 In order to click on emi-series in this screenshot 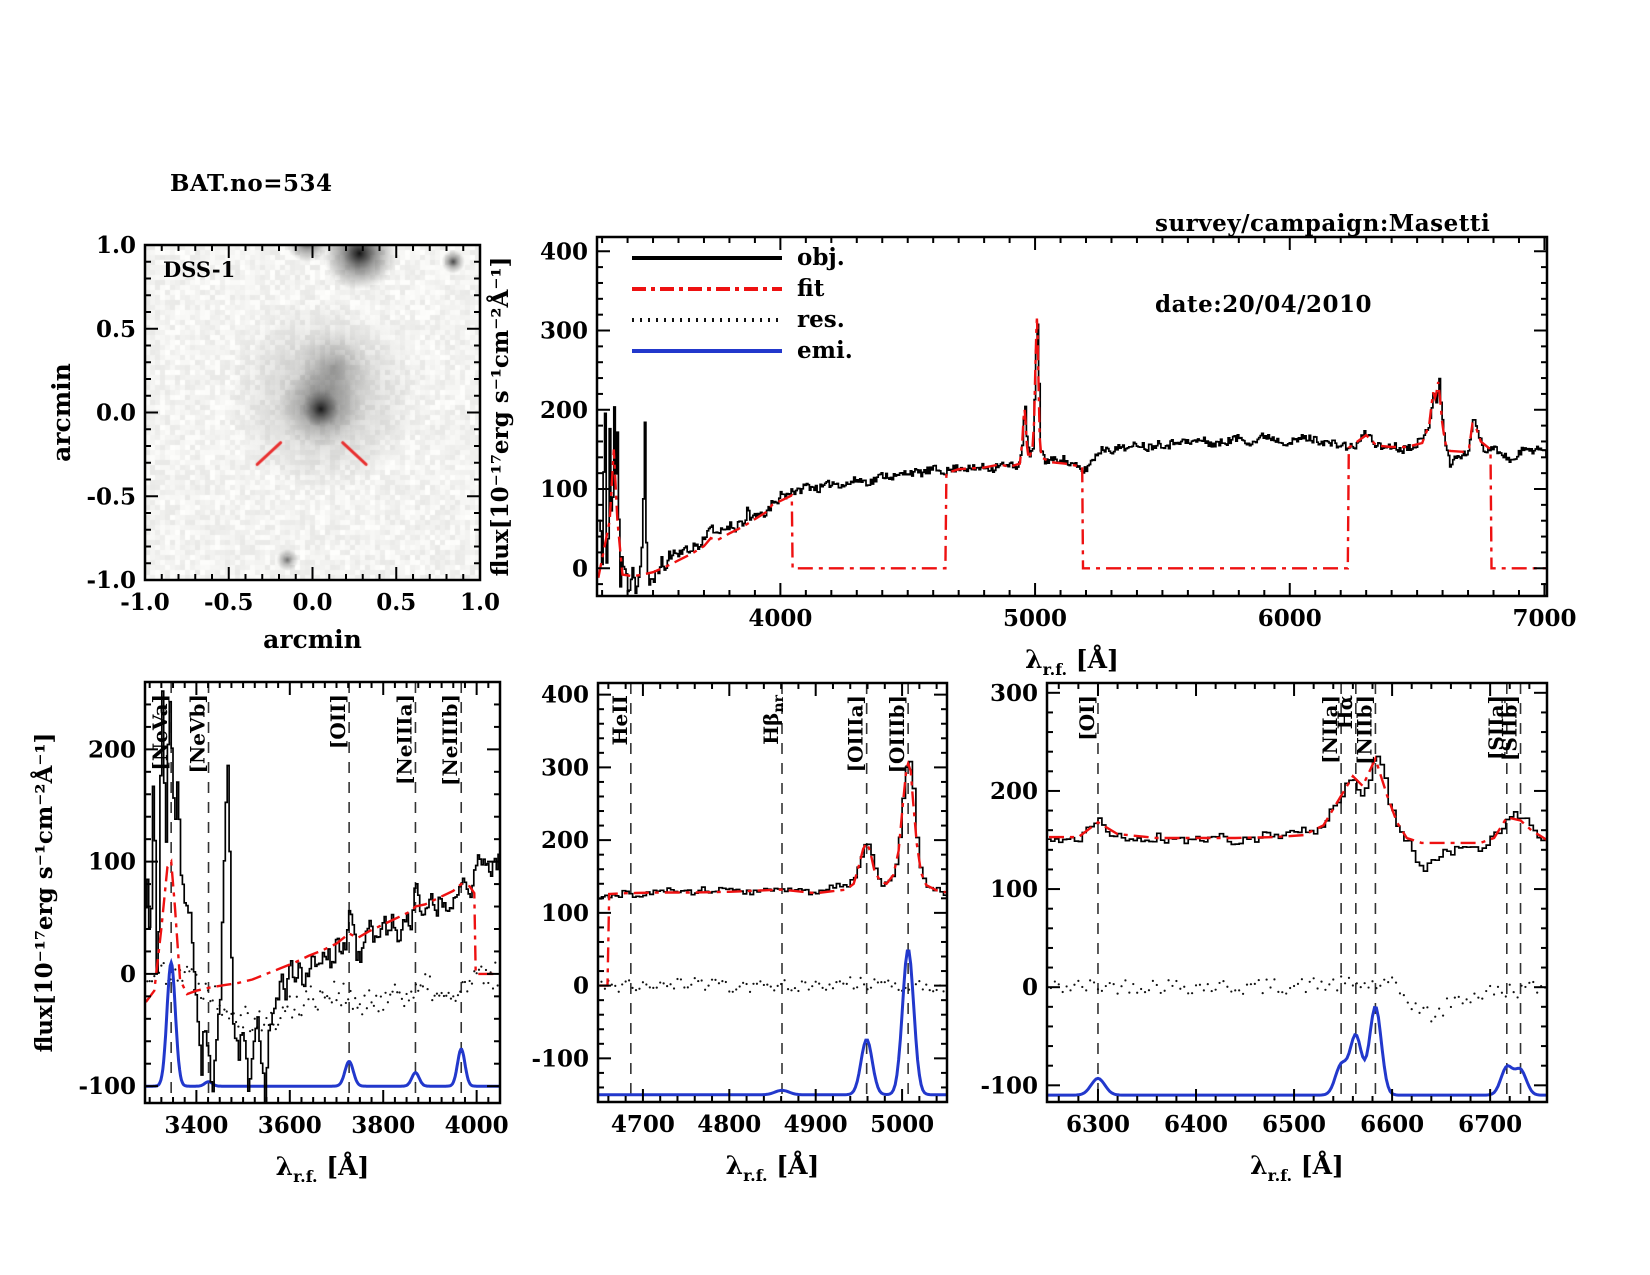, I will do `click(772, 1023)`.